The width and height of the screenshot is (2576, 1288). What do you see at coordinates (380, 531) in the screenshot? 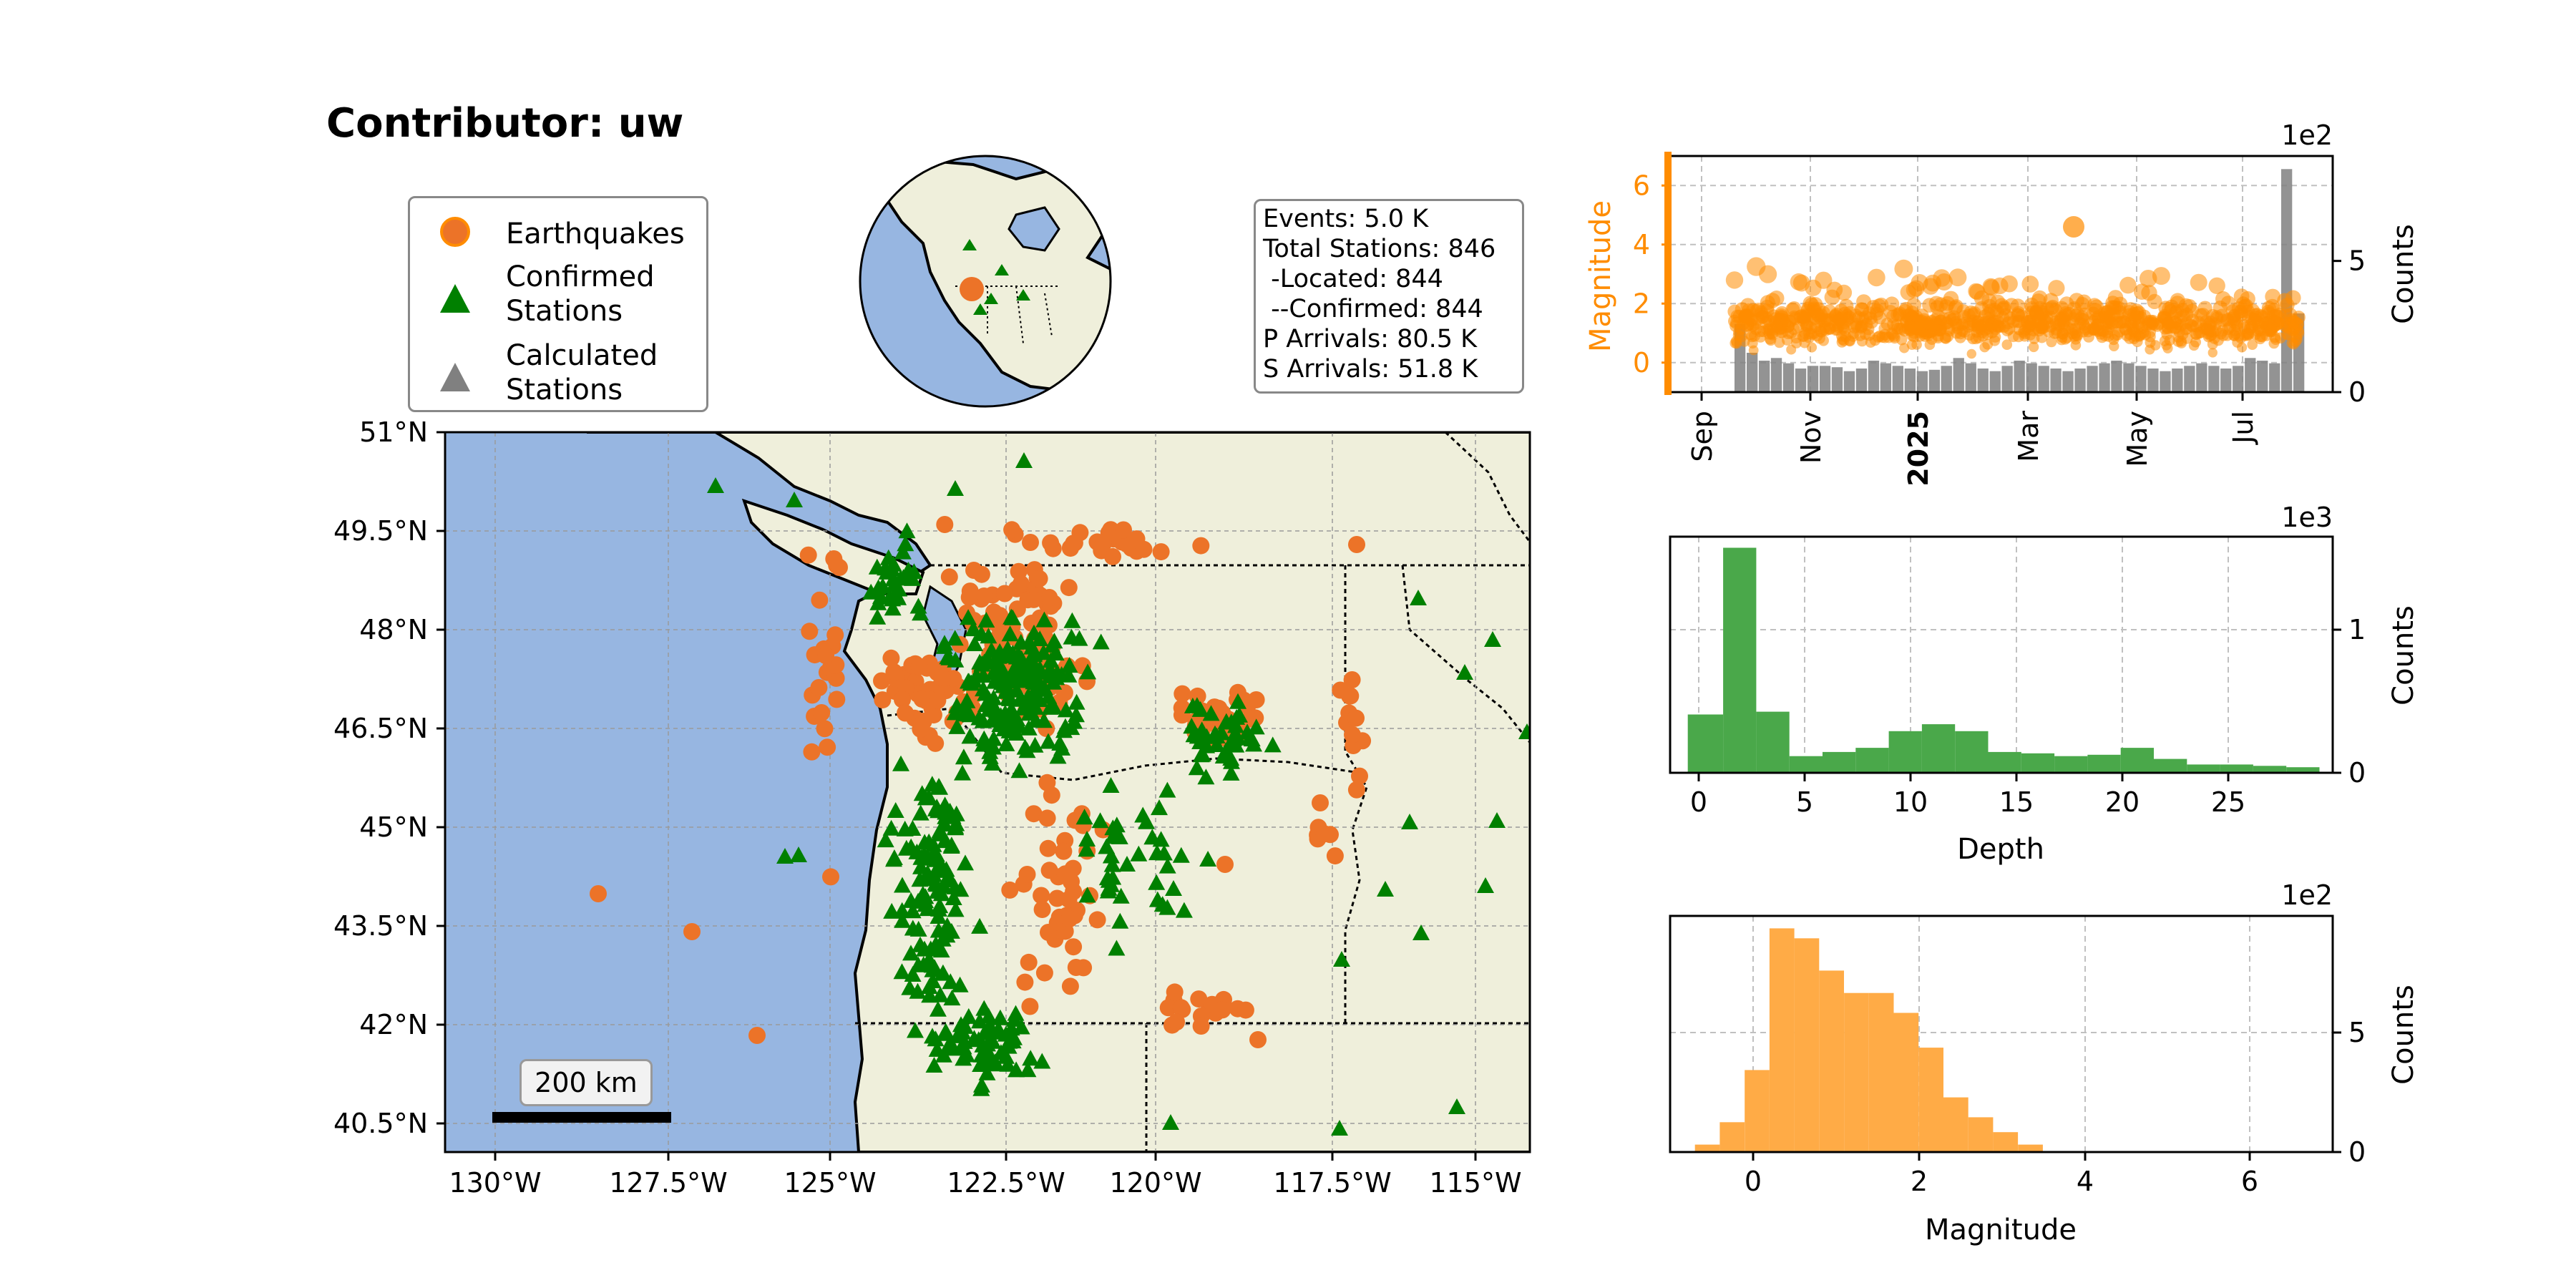
I see `lat-tick-label: 49.5°N` at bounding box center [380, 531].